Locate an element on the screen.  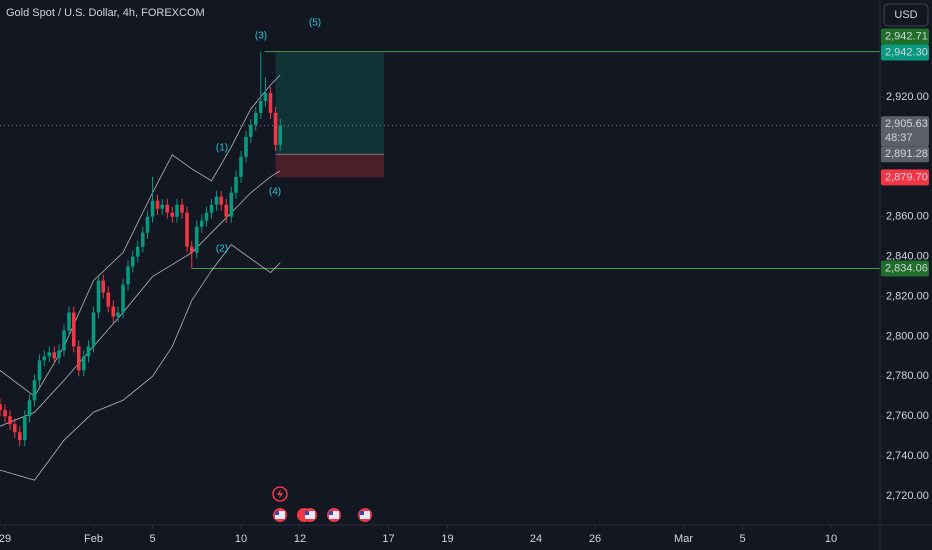
price-tag-label: 2,879.70 is located at coordinates (906, 177).